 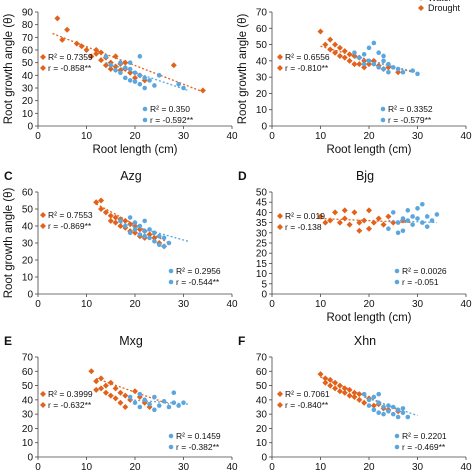 I want to click on correlation-label: r = -0.051, so click(x=420, y=282).